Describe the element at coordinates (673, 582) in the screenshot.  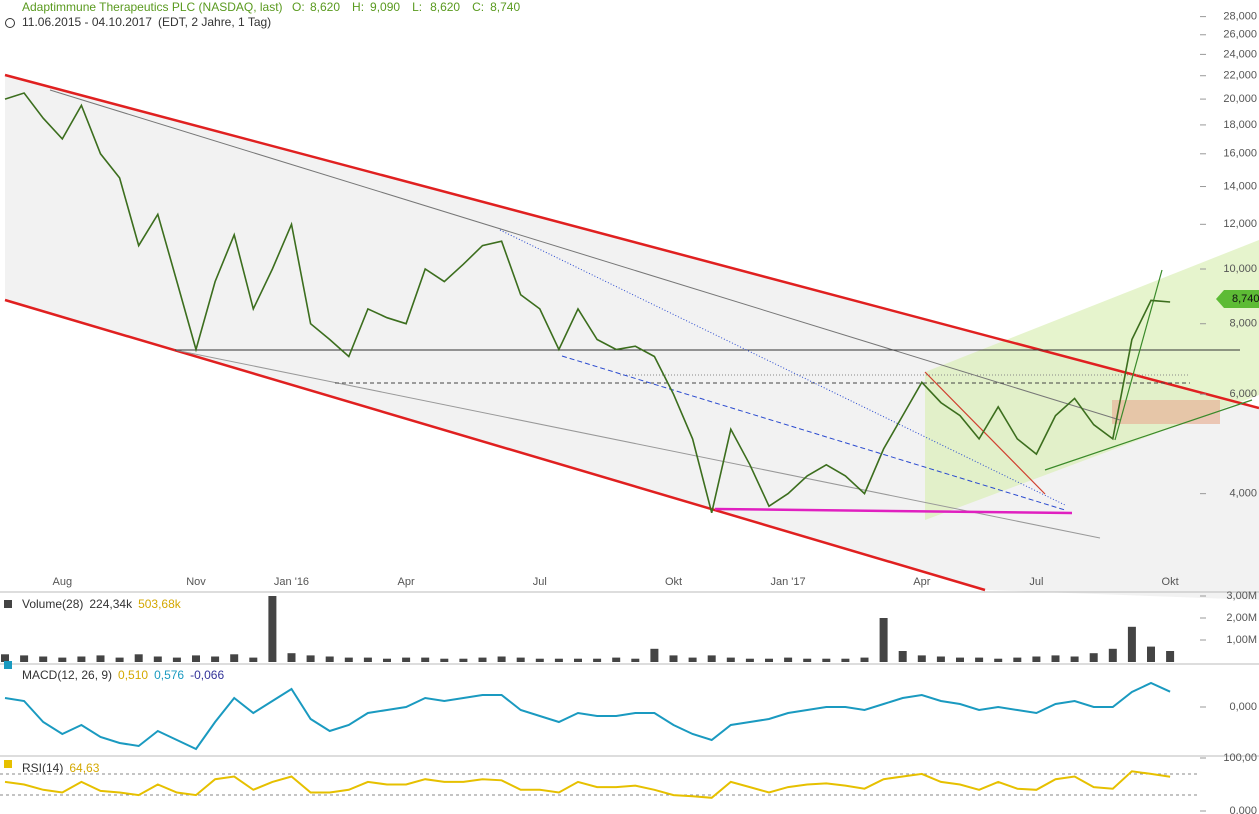
I see `x-tick-label: Okt` at that location.